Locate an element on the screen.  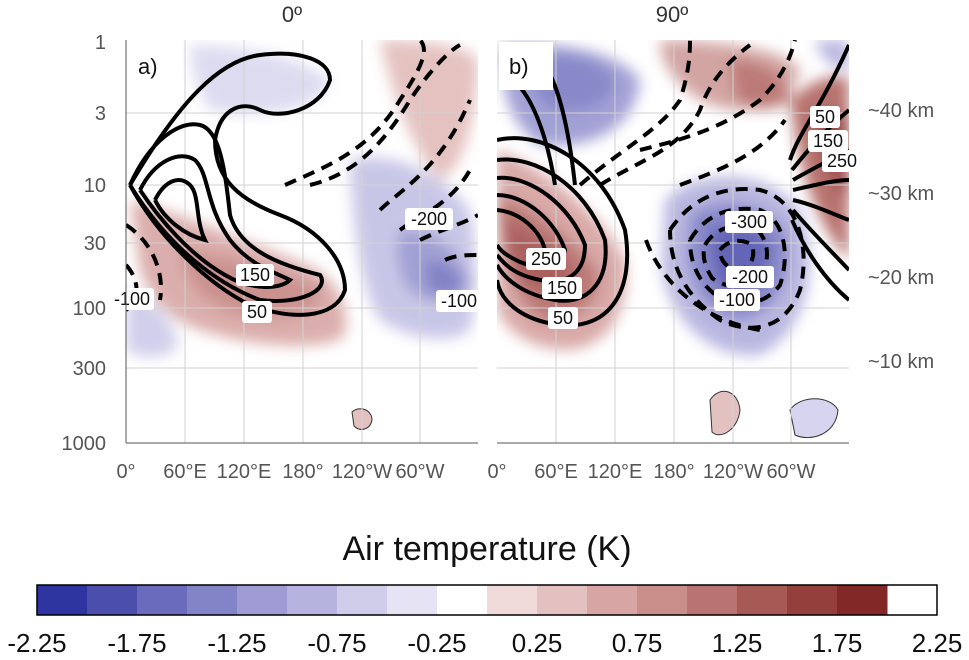
colorbar-tick-label: 0.25 is located at coordinates (537, 643).